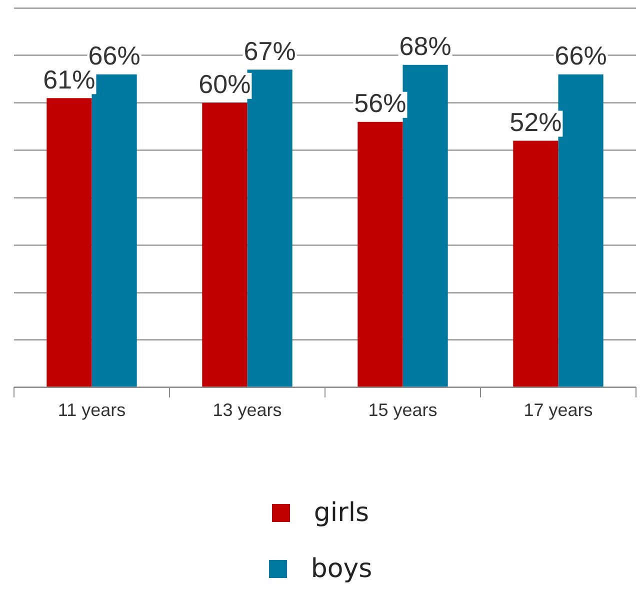  What do you see at coordinates (342, 513) in the screenshot?
I see `legend-label: girls` at bounding box center [342, 513].